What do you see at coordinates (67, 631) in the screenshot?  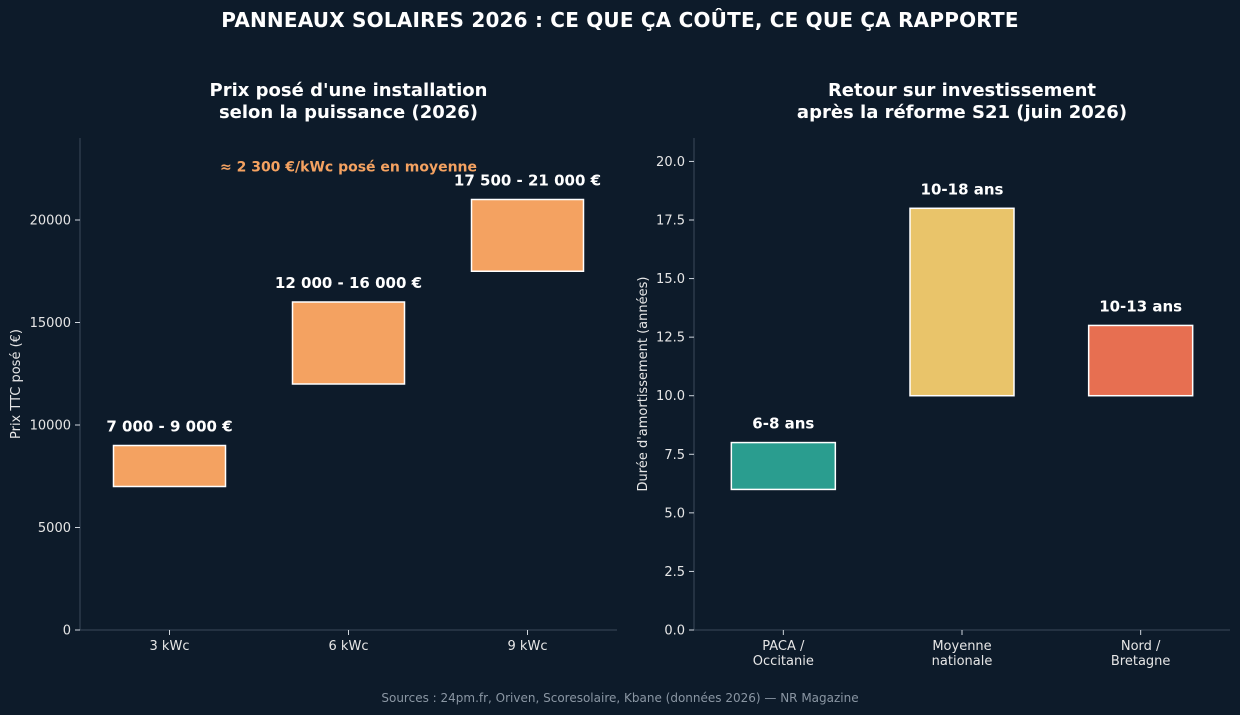 I see `price-y-tick-label: 0` at bounding box center [67, 631].